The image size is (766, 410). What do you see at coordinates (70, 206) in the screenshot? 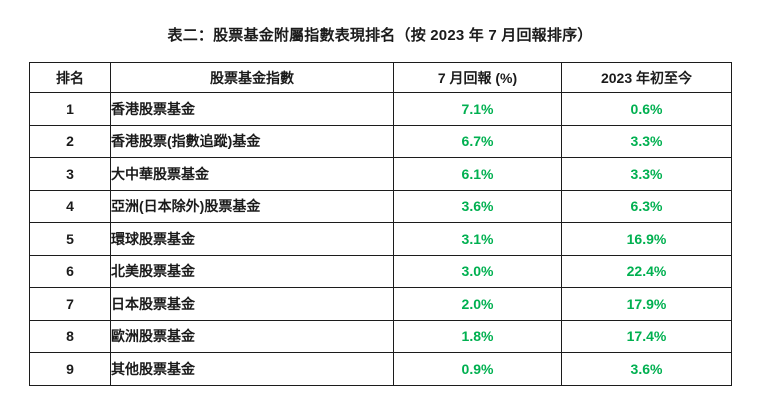
I see `rank-cell: 4` at bounding box center [70, 206].